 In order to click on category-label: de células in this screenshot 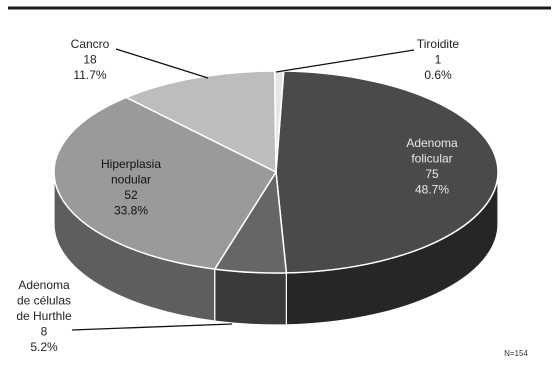, I will do `click(44, 301)`.